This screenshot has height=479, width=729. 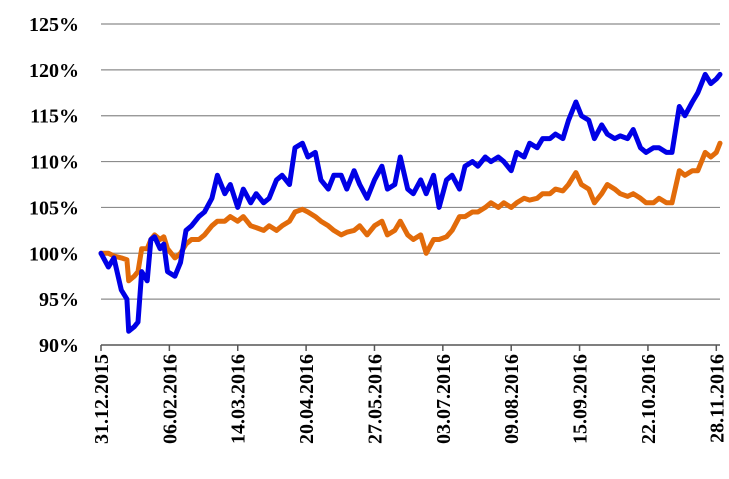 I want to click on x-tick-label: 03.07.2016, so click(x=444, y=399).